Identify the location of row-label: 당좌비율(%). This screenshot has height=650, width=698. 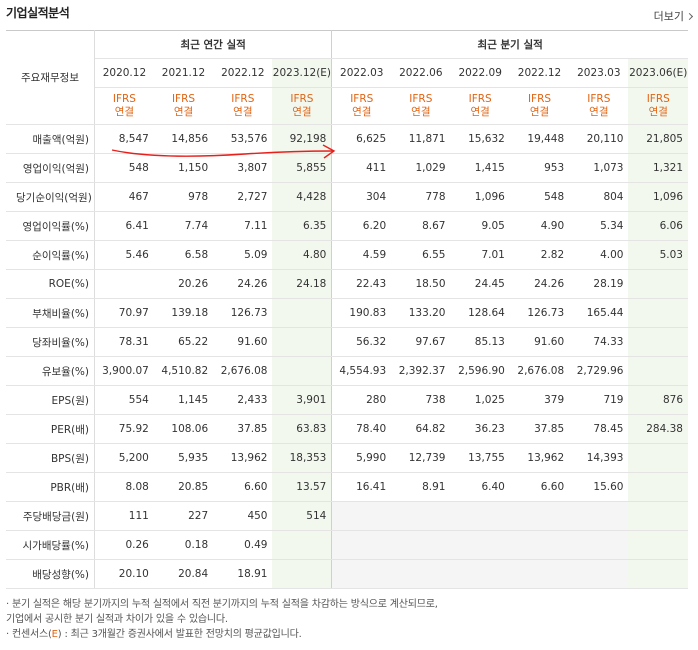
(50, 342).